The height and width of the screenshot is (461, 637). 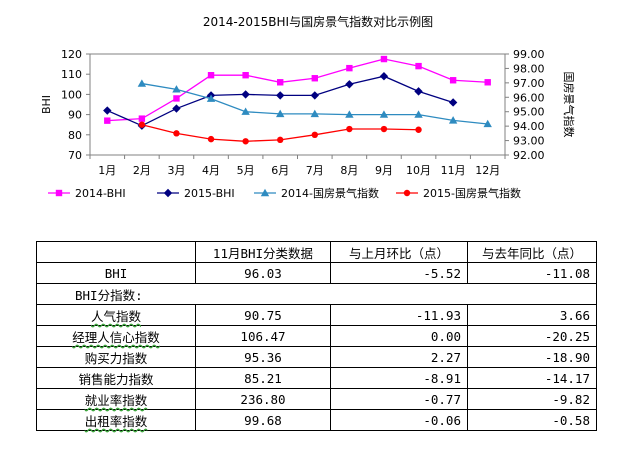 I want to click on table-cell: -0.77, so click(x=399, y=399).